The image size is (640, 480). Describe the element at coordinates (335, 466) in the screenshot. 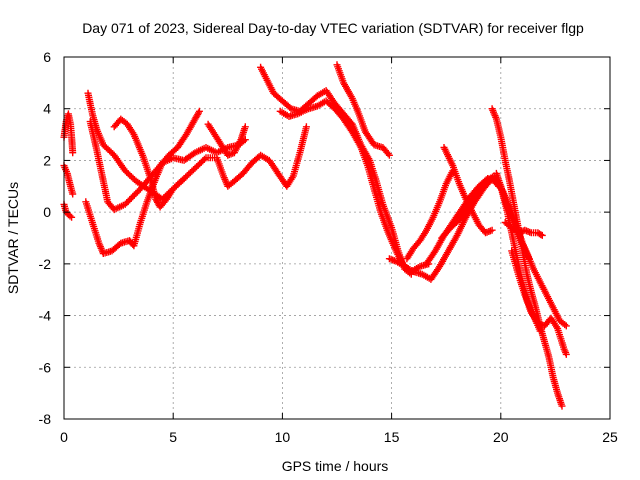

I see `x-axis-label: GPS time / hours` at that location.